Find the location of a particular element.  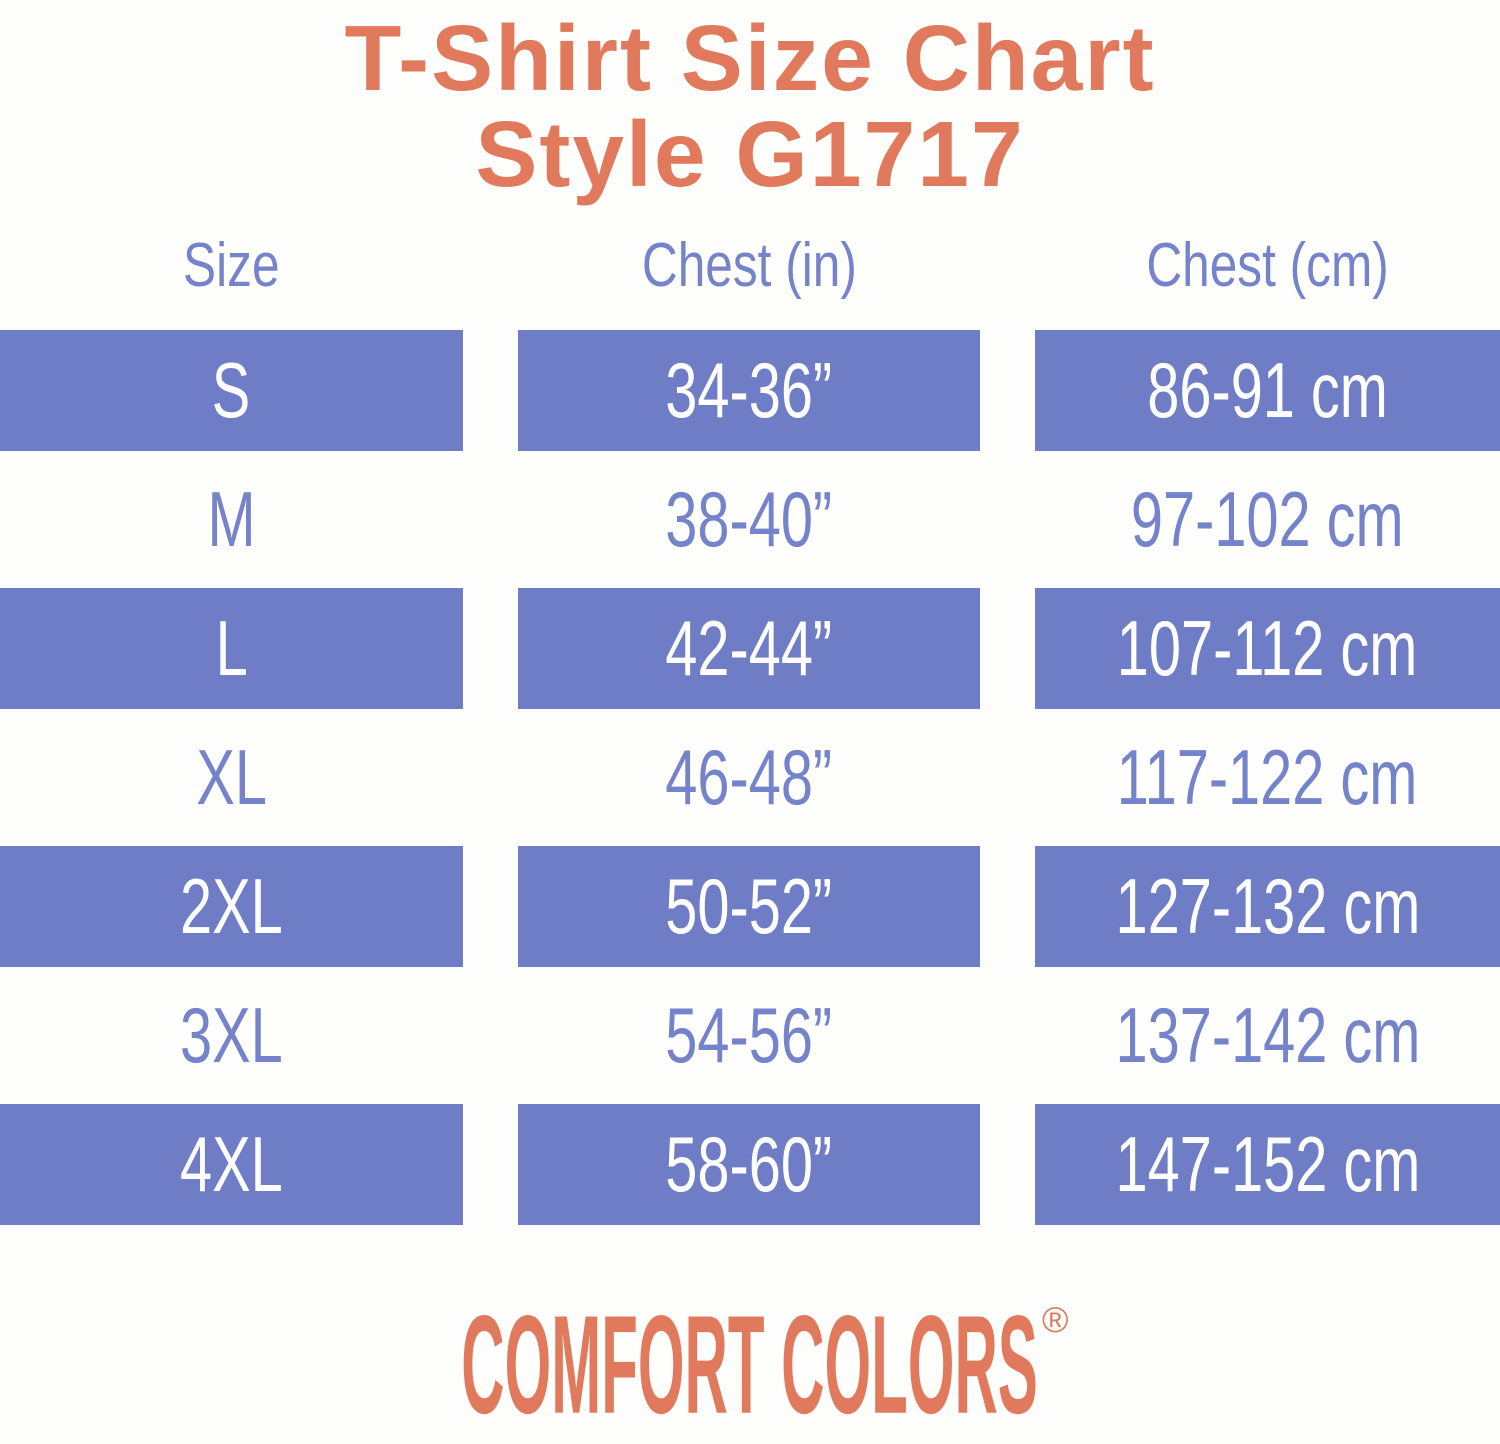

cell-chest-cm-value: 147-152 cm is located at coordinates (1267, 1164).